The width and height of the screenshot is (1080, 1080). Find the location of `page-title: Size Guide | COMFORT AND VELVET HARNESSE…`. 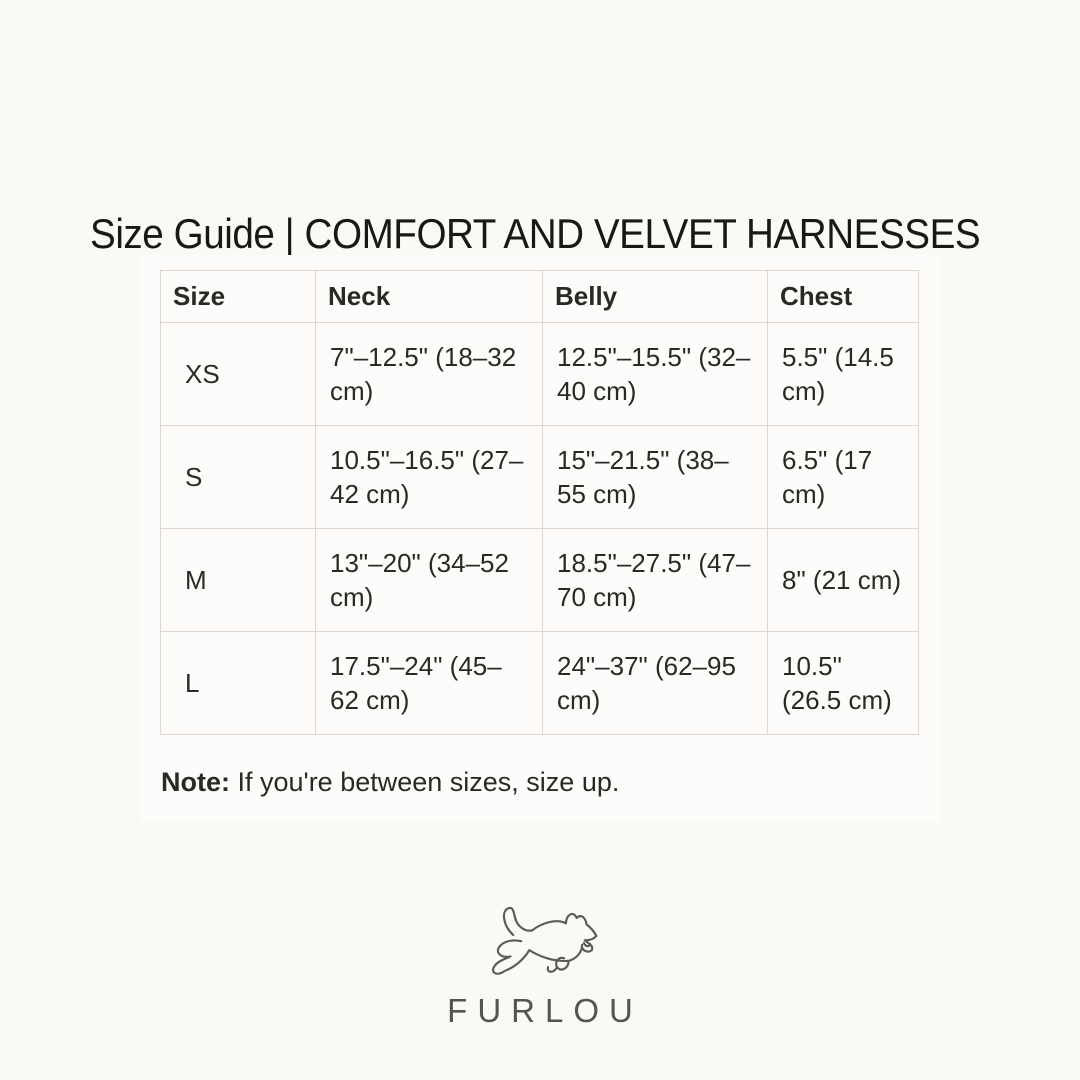

page-title: Size Guide | COMFORT AND VELVET HARNESSE… is located at coordinates (535, 233).